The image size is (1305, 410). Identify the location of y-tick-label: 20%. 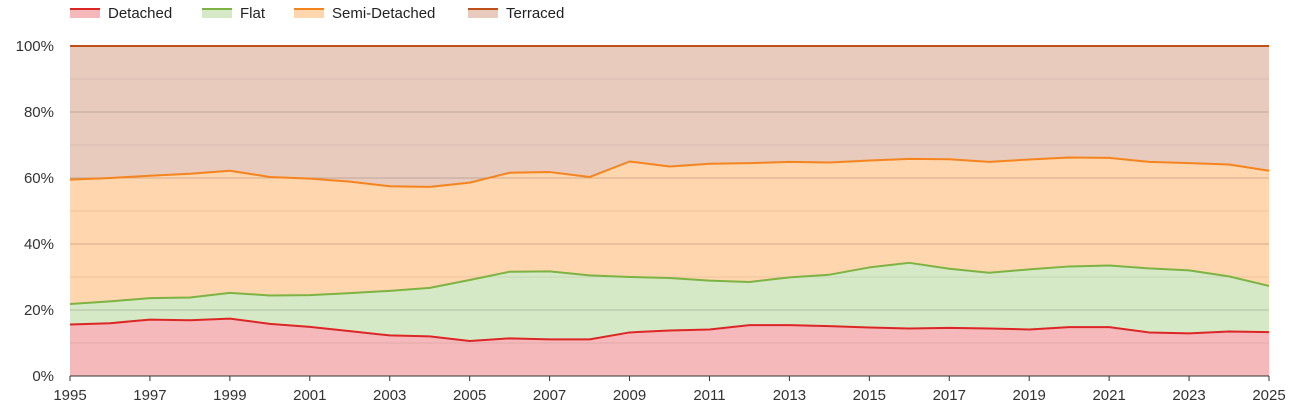
(39, 310).